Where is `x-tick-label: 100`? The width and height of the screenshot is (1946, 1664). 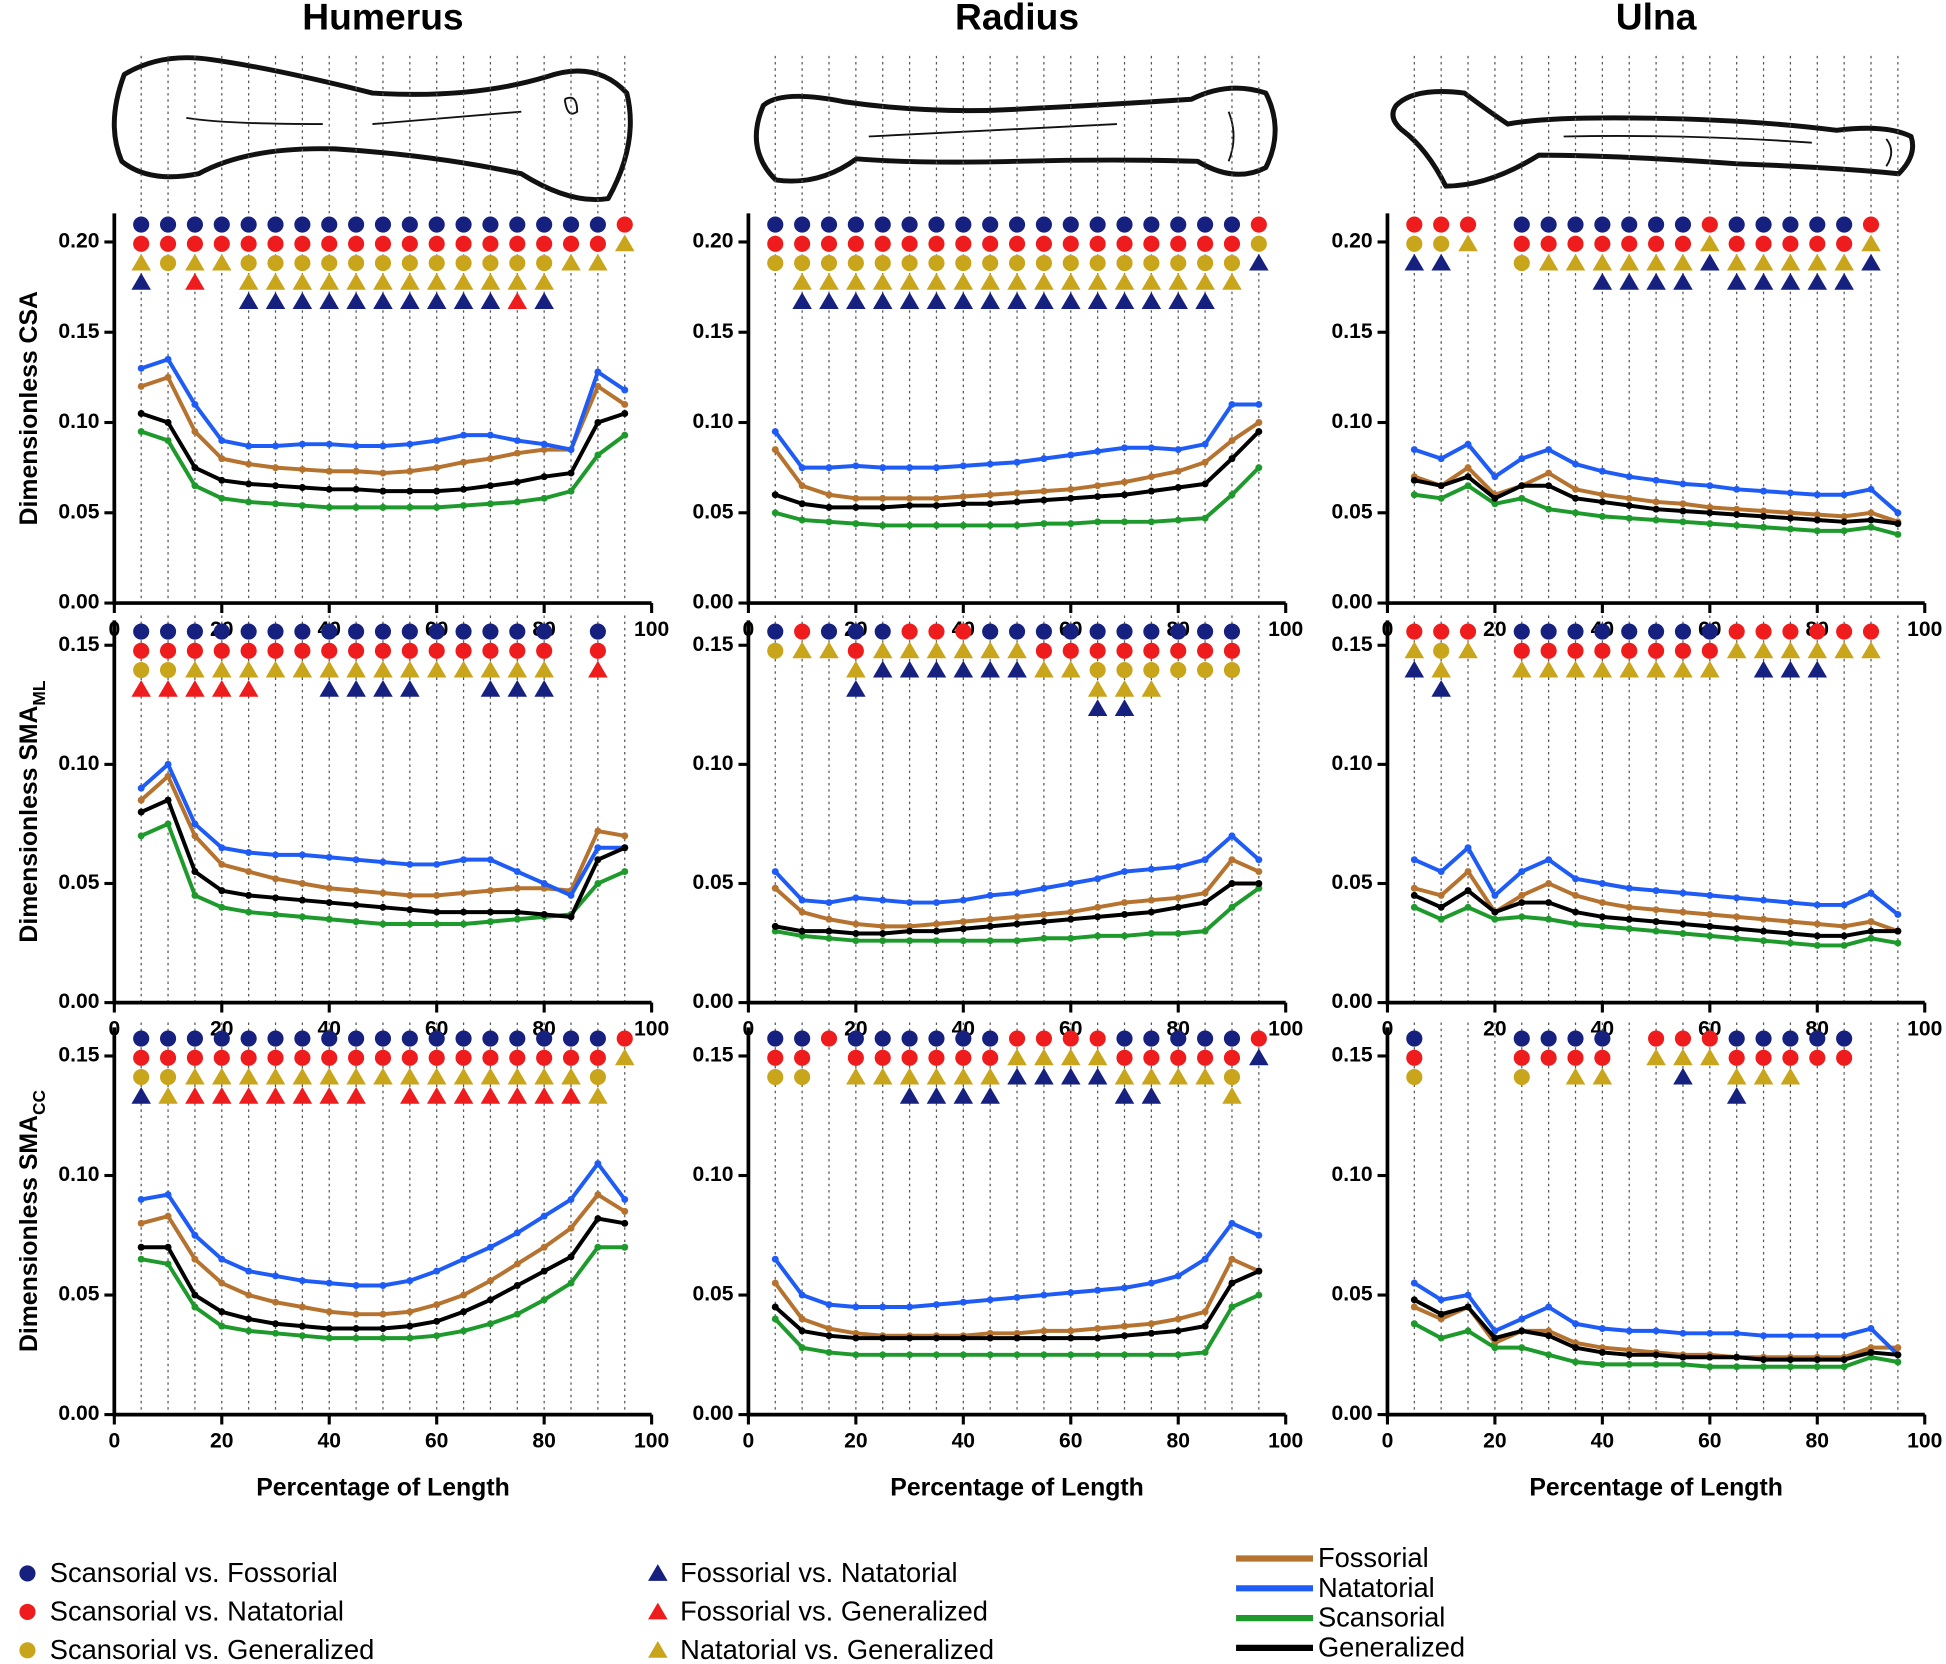
x-tick-label: 100 is located at coordinates (1285, 1028).